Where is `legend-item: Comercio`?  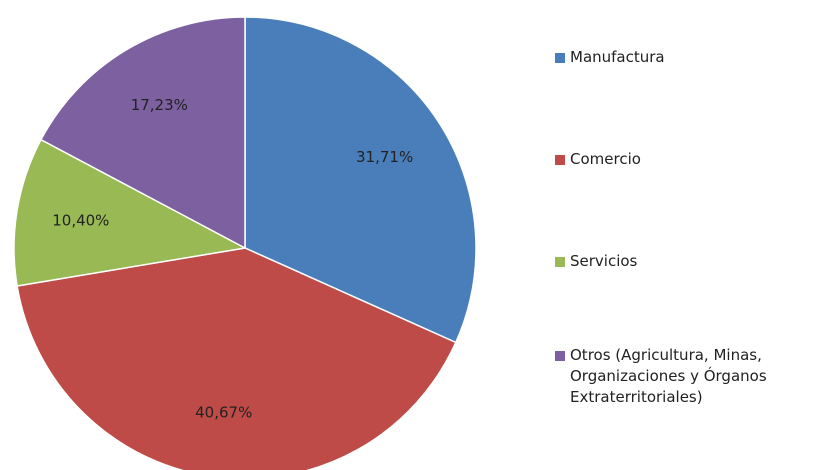
legend-item: Comercio is located at coordinates (687, 159).